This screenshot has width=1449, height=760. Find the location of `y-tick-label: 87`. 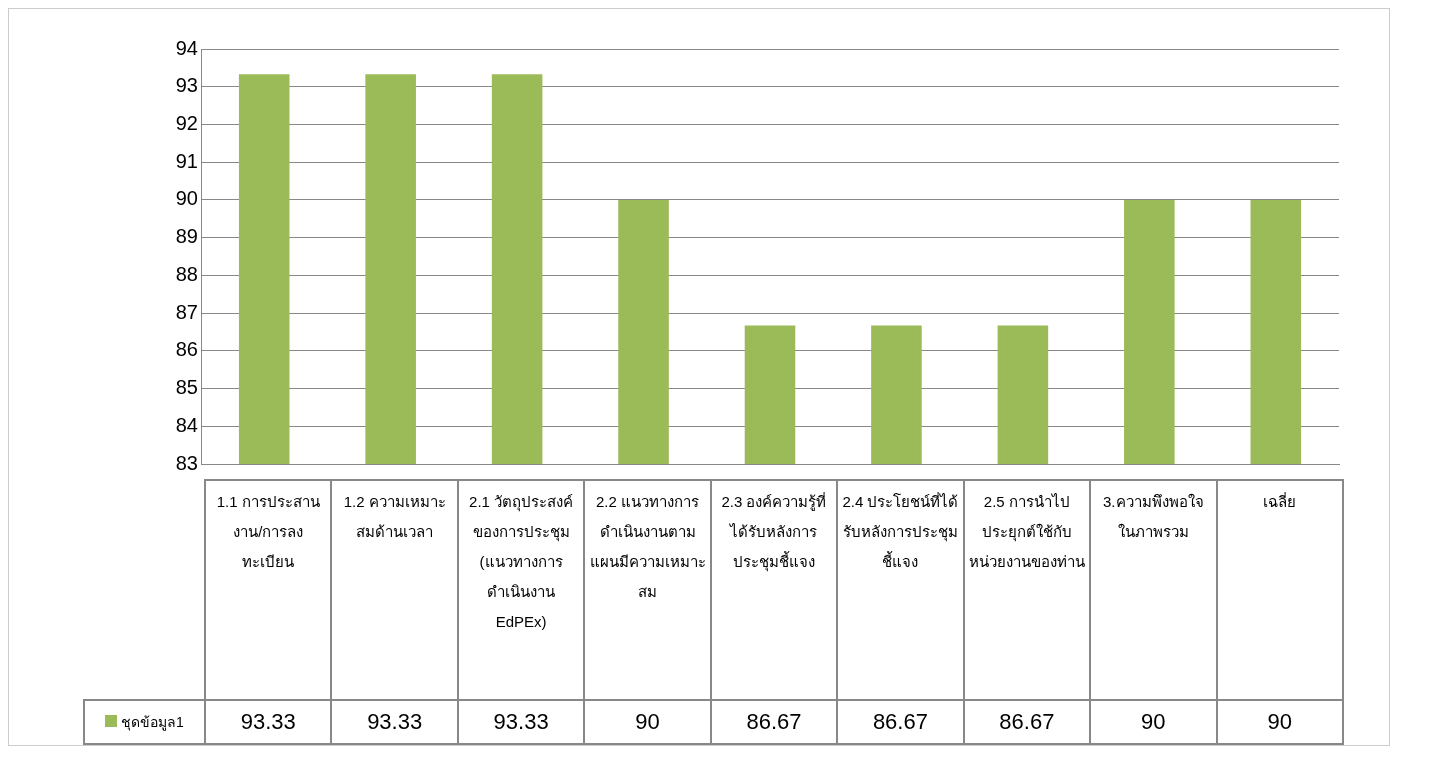

y-tick-label: 87 is located at coordinates (186, 311).